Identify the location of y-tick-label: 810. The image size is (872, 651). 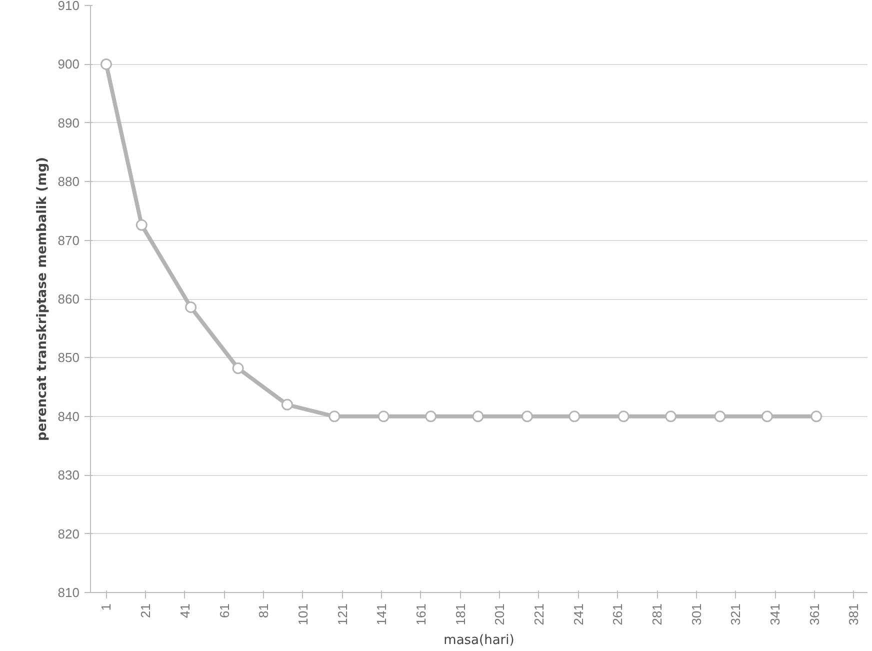
(69, 592).